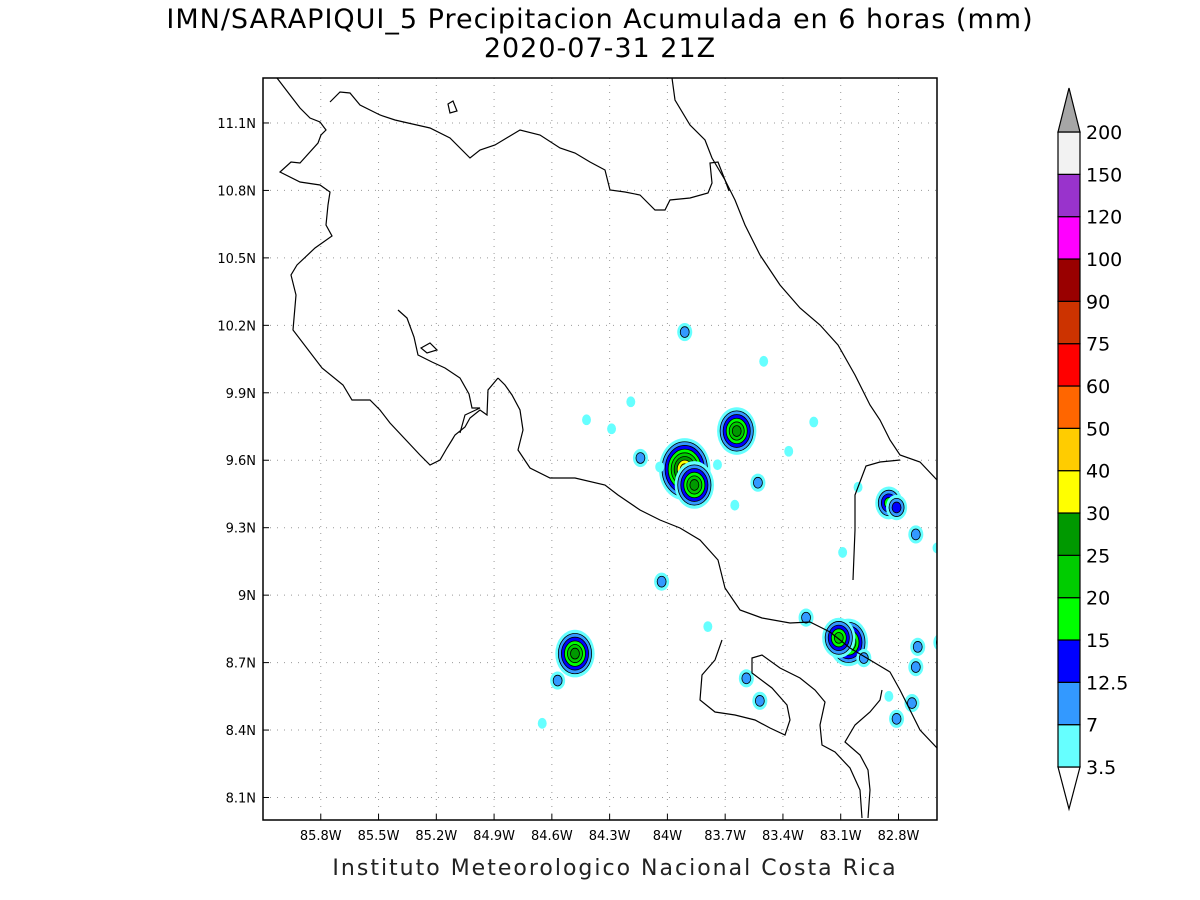  I want to click on pacific-coast-nicoya, so click(439, 371).